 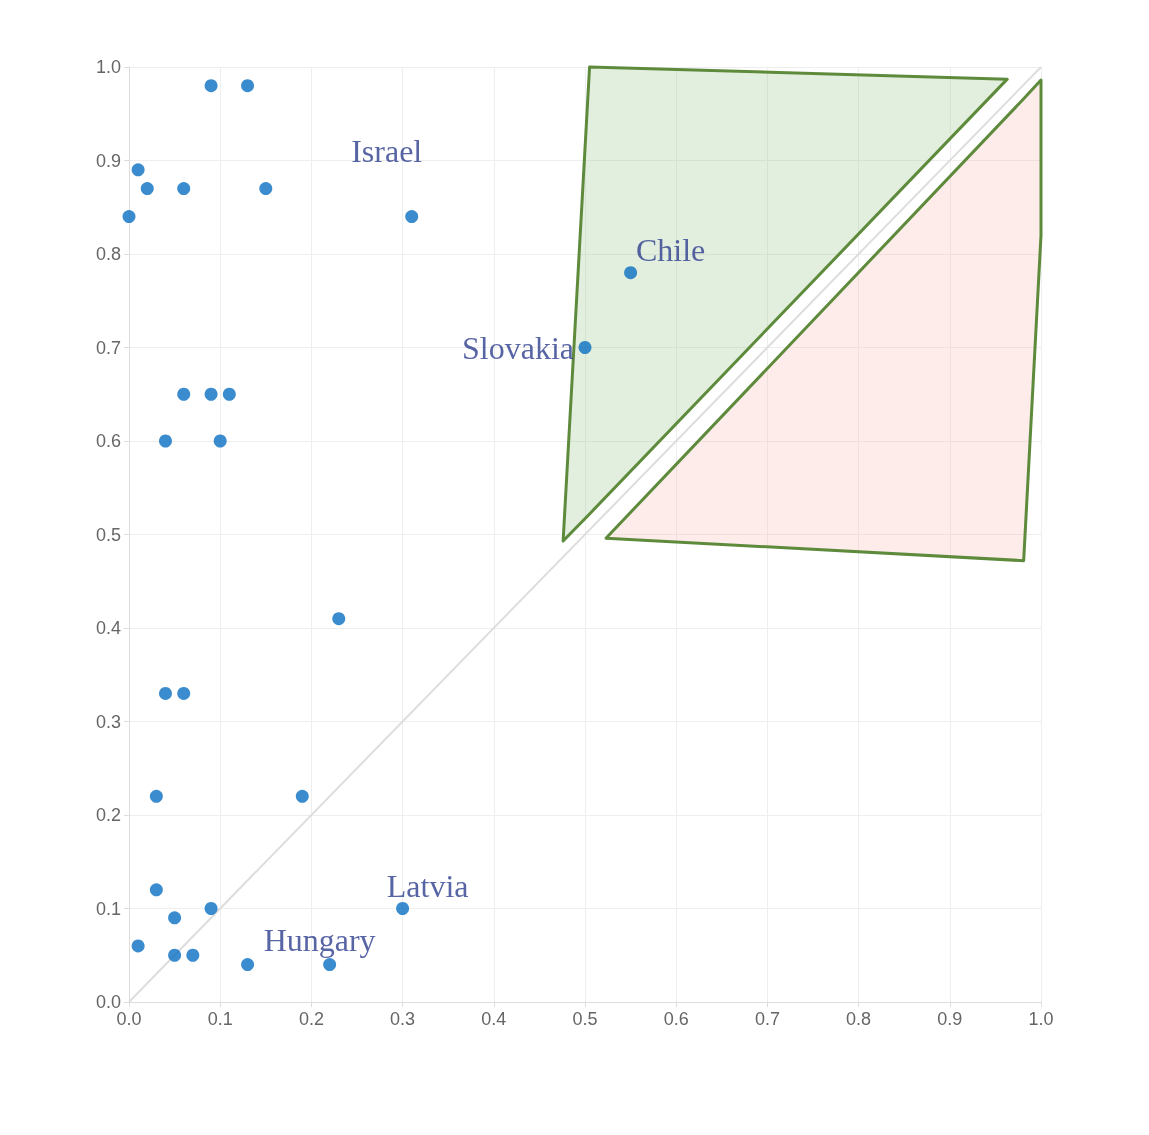 I want to click on x-tick-label: 0.5, so click(x=585, y=1019).